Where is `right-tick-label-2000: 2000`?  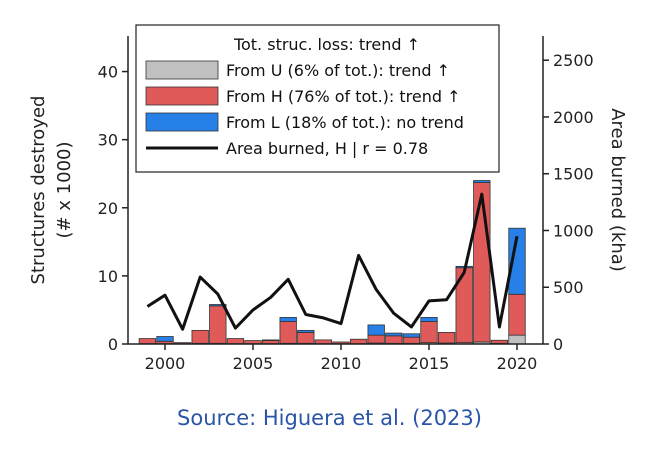
right-tick-label-2000: 2000 is located at coordinates (573, 117).